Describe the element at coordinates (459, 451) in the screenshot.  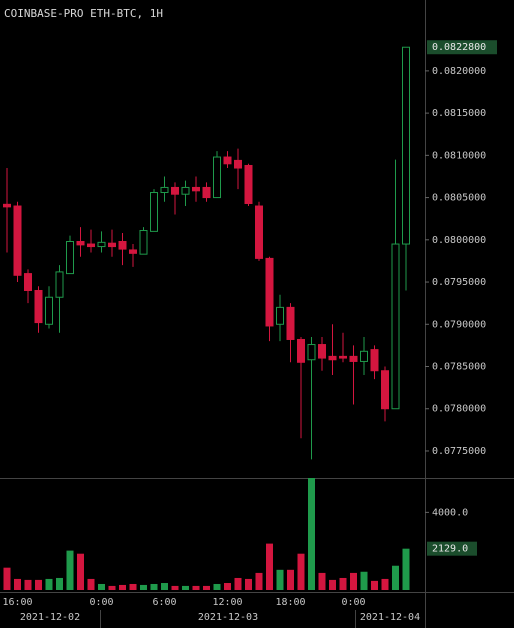
I see `y-tick-label: 0.0775000` at that location.